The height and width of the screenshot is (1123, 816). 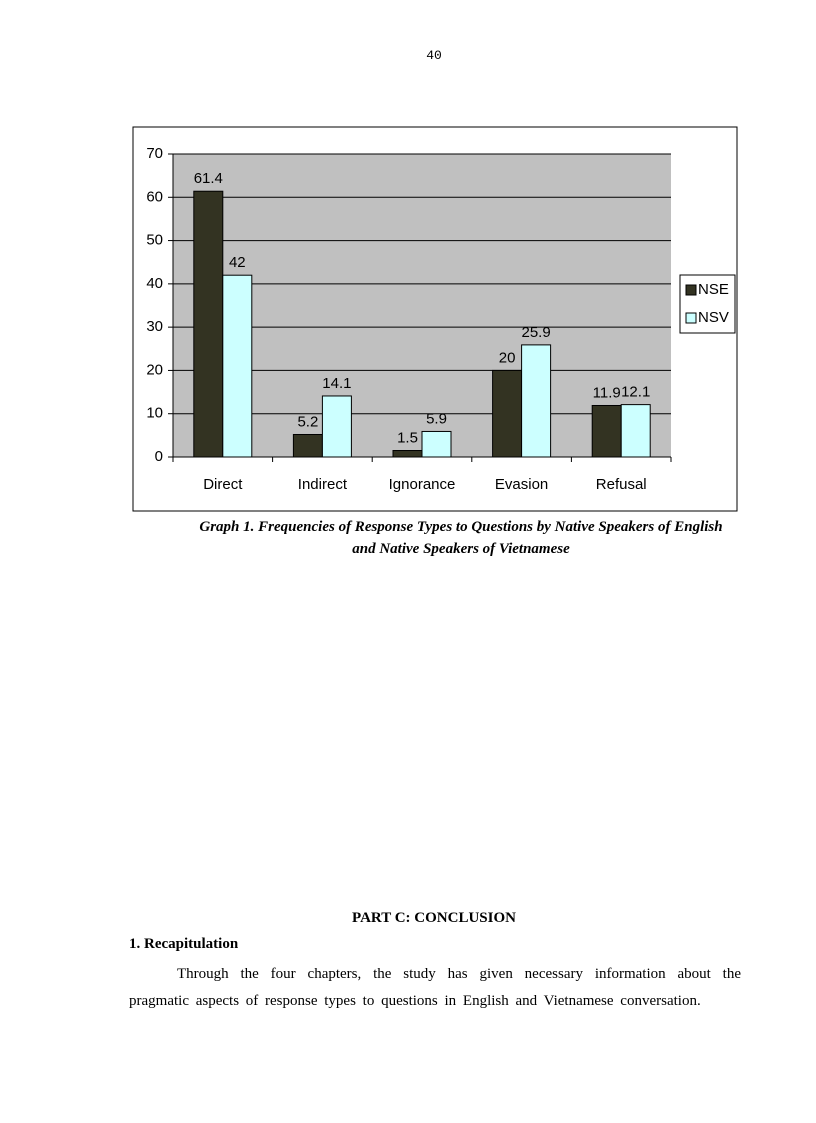 I want to click on data-label: 5.9, so click(x=436, y=418).